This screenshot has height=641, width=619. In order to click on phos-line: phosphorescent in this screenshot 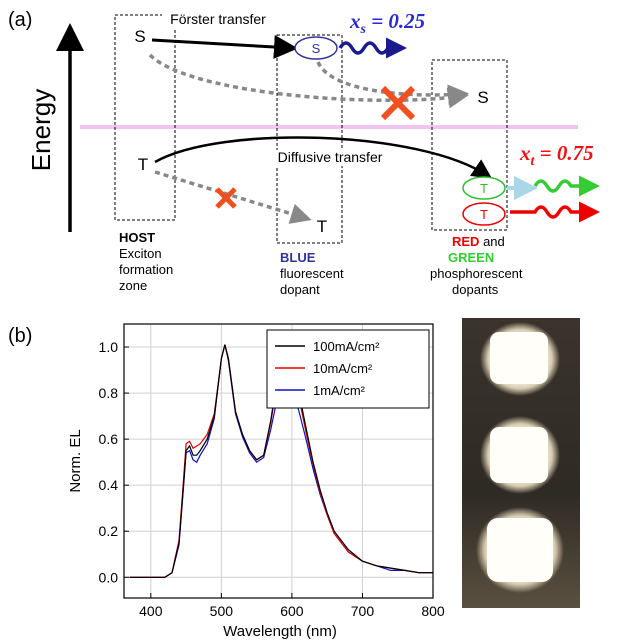, I will do `click(476, 273)`.